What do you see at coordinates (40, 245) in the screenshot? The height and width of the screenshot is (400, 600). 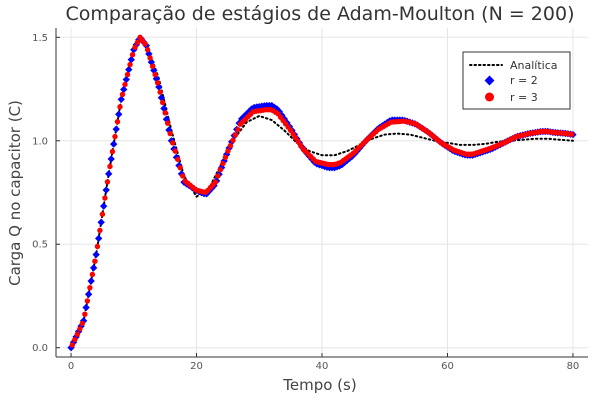 I see `y-tick-label: 0.5` at bounding box center [40, 245].